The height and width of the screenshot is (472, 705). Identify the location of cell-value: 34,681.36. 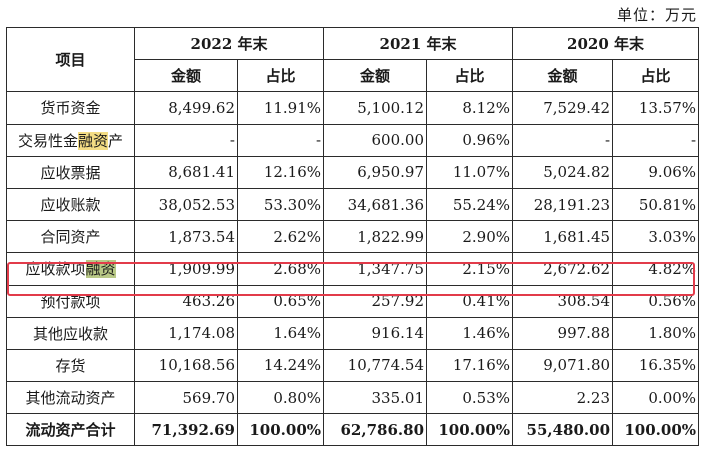
(375, 204).